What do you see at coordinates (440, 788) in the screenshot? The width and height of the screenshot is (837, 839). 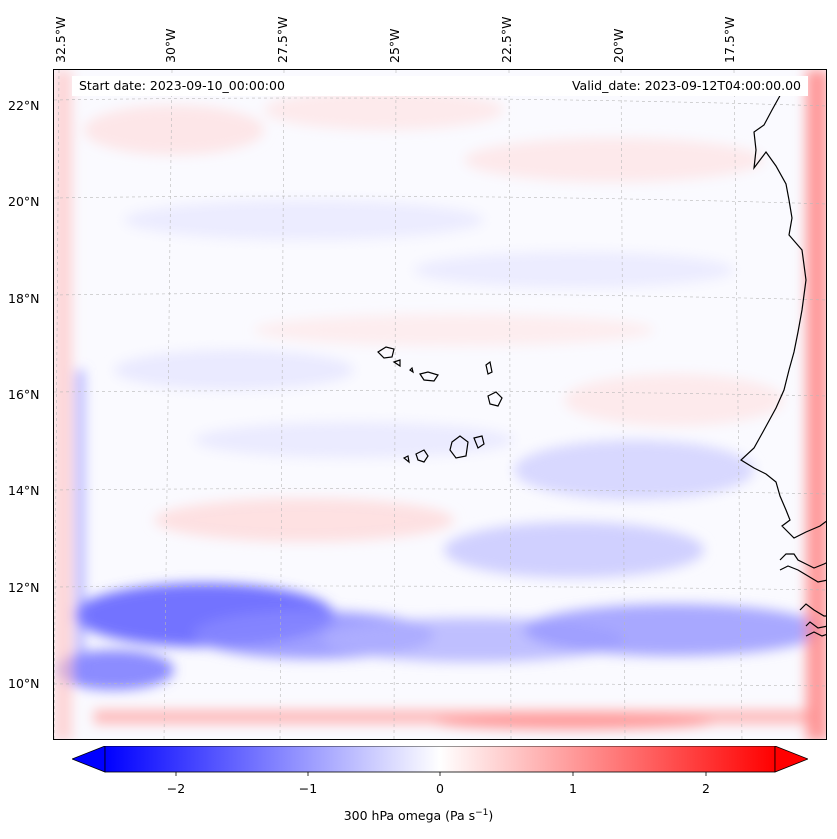 I see `colorbar-tick-label: 0` at bounding box center [440, 788].